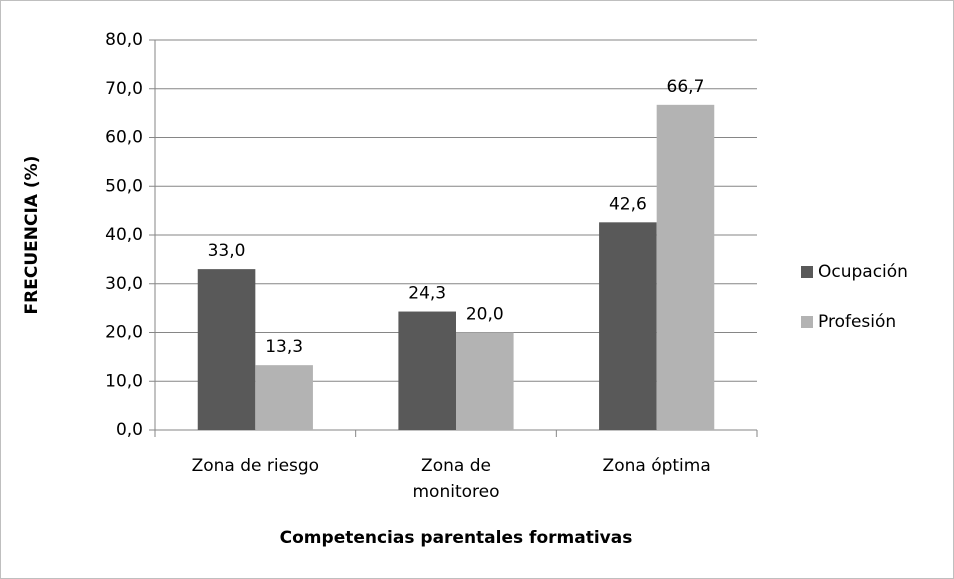 This screenshot has height=579, width=954. Describe the element at coordinates (124, 186) in the screenshot. I see `y-tick-label: 50,0` at that location.